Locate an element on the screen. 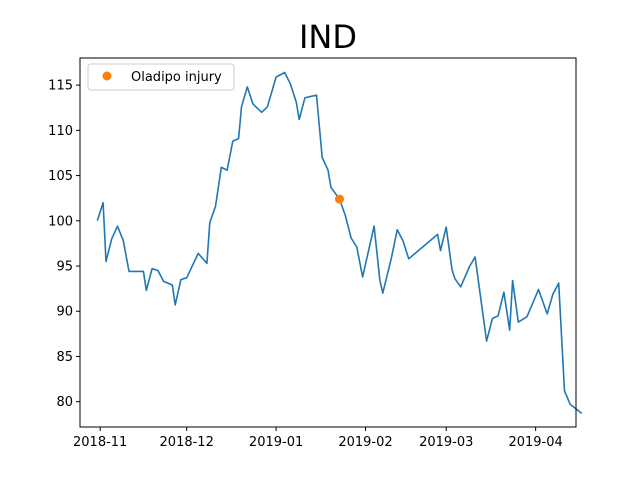 The image size is (640, 480). x-tick-label: 2019-01 is located at coordinates (276, 442).